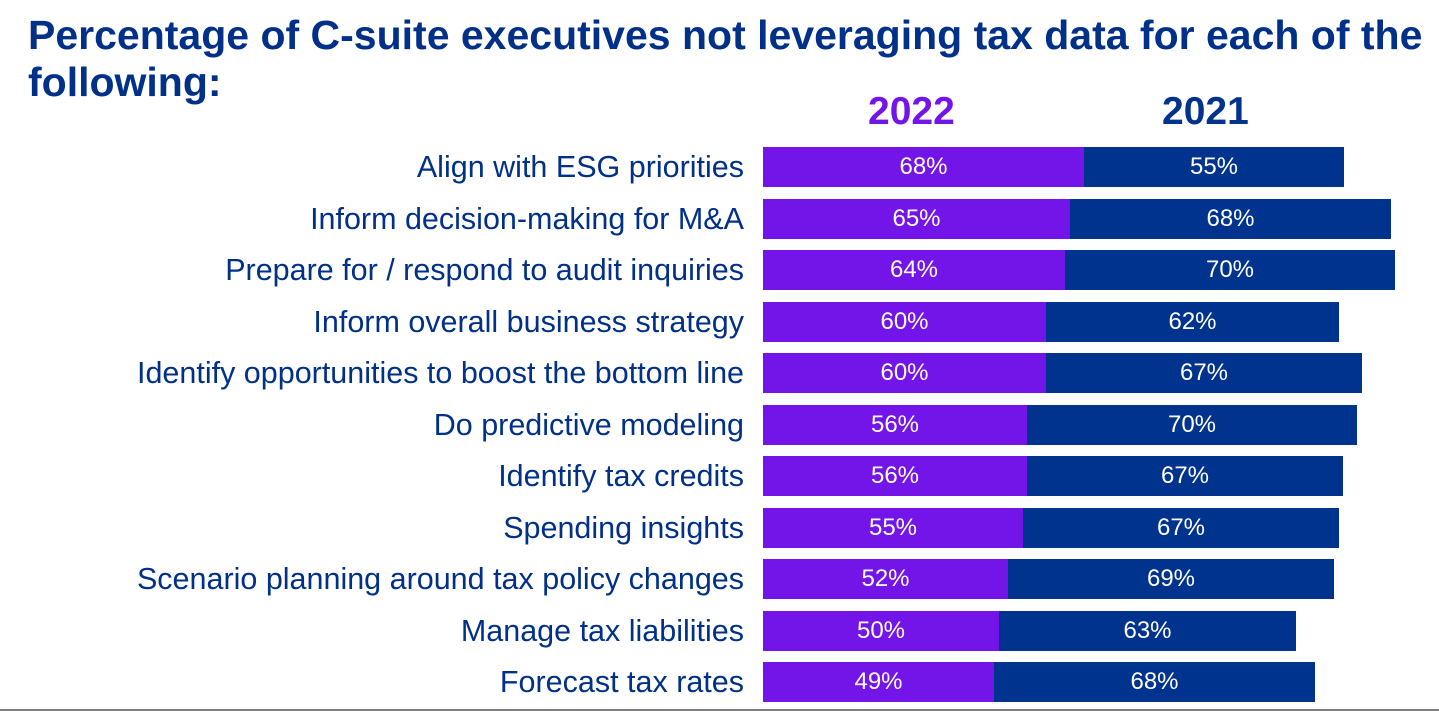 The image size is (1439, 711). I want to click on category-label: Prepare for / respond to audit inquiries, so click(484, 270).